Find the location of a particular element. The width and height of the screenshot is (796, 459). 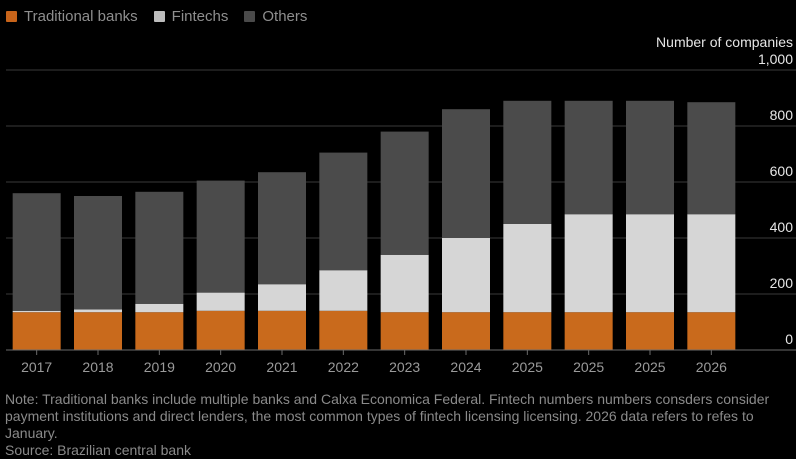

legend-item-others: Others is located at coordinates (275, 16).